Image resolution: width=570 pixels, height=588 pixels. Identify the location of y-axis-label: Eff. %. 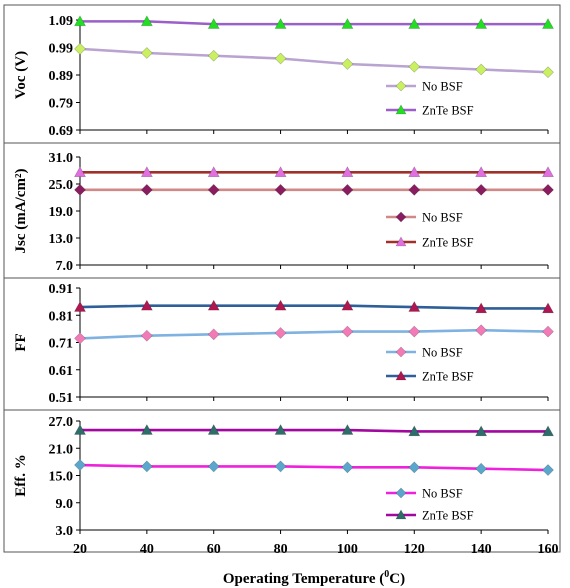
(21, 475).